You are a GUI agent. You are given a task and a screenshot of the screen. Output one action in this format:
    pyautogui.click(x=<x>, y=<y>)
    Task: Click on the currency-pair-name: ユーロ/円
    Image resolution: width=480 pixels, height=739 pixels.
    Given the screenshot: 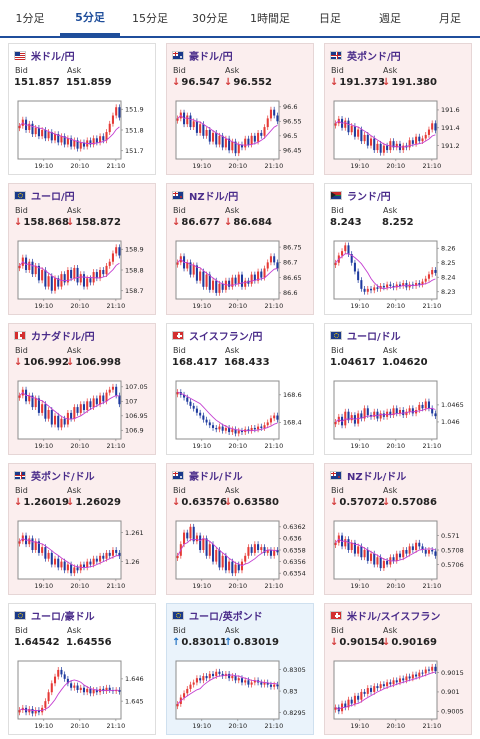 What is the action you would take?
    pyautogui.click(x=53, y=197)
    